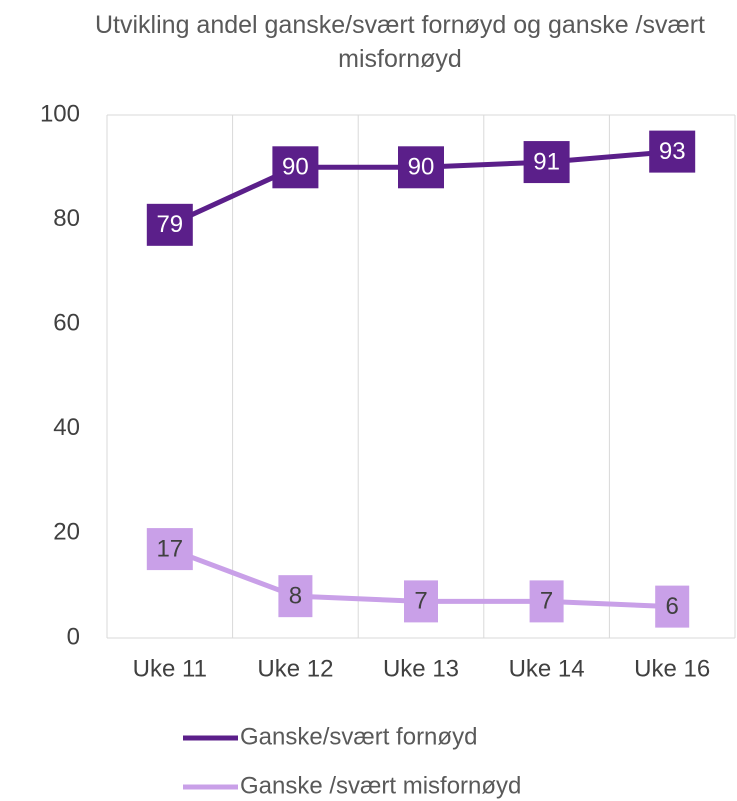  I want to click on data-label: 93, so click(672, 151).